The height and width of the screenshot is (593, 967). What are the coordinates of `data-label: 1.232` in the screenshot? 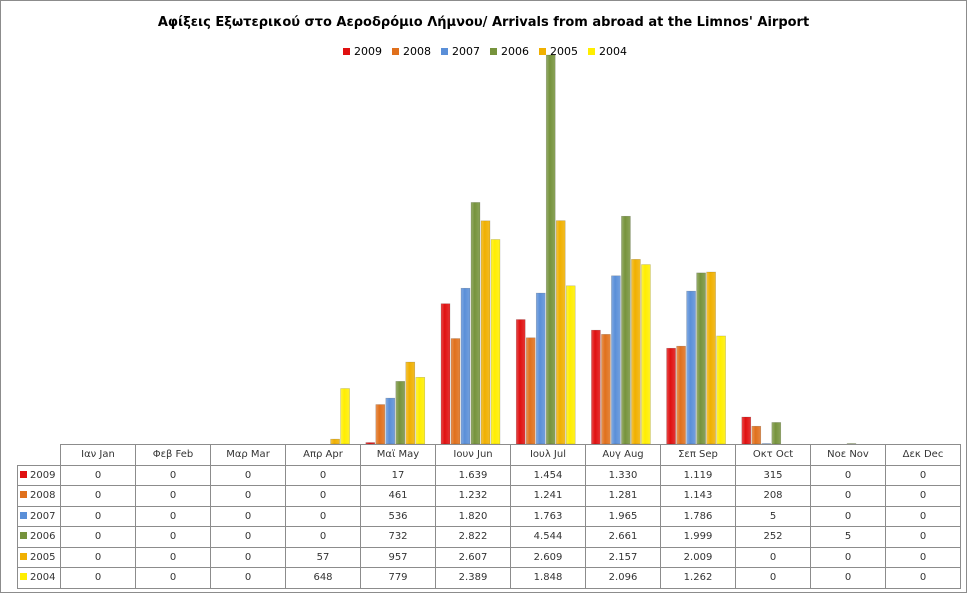 It's located at (473, 496).